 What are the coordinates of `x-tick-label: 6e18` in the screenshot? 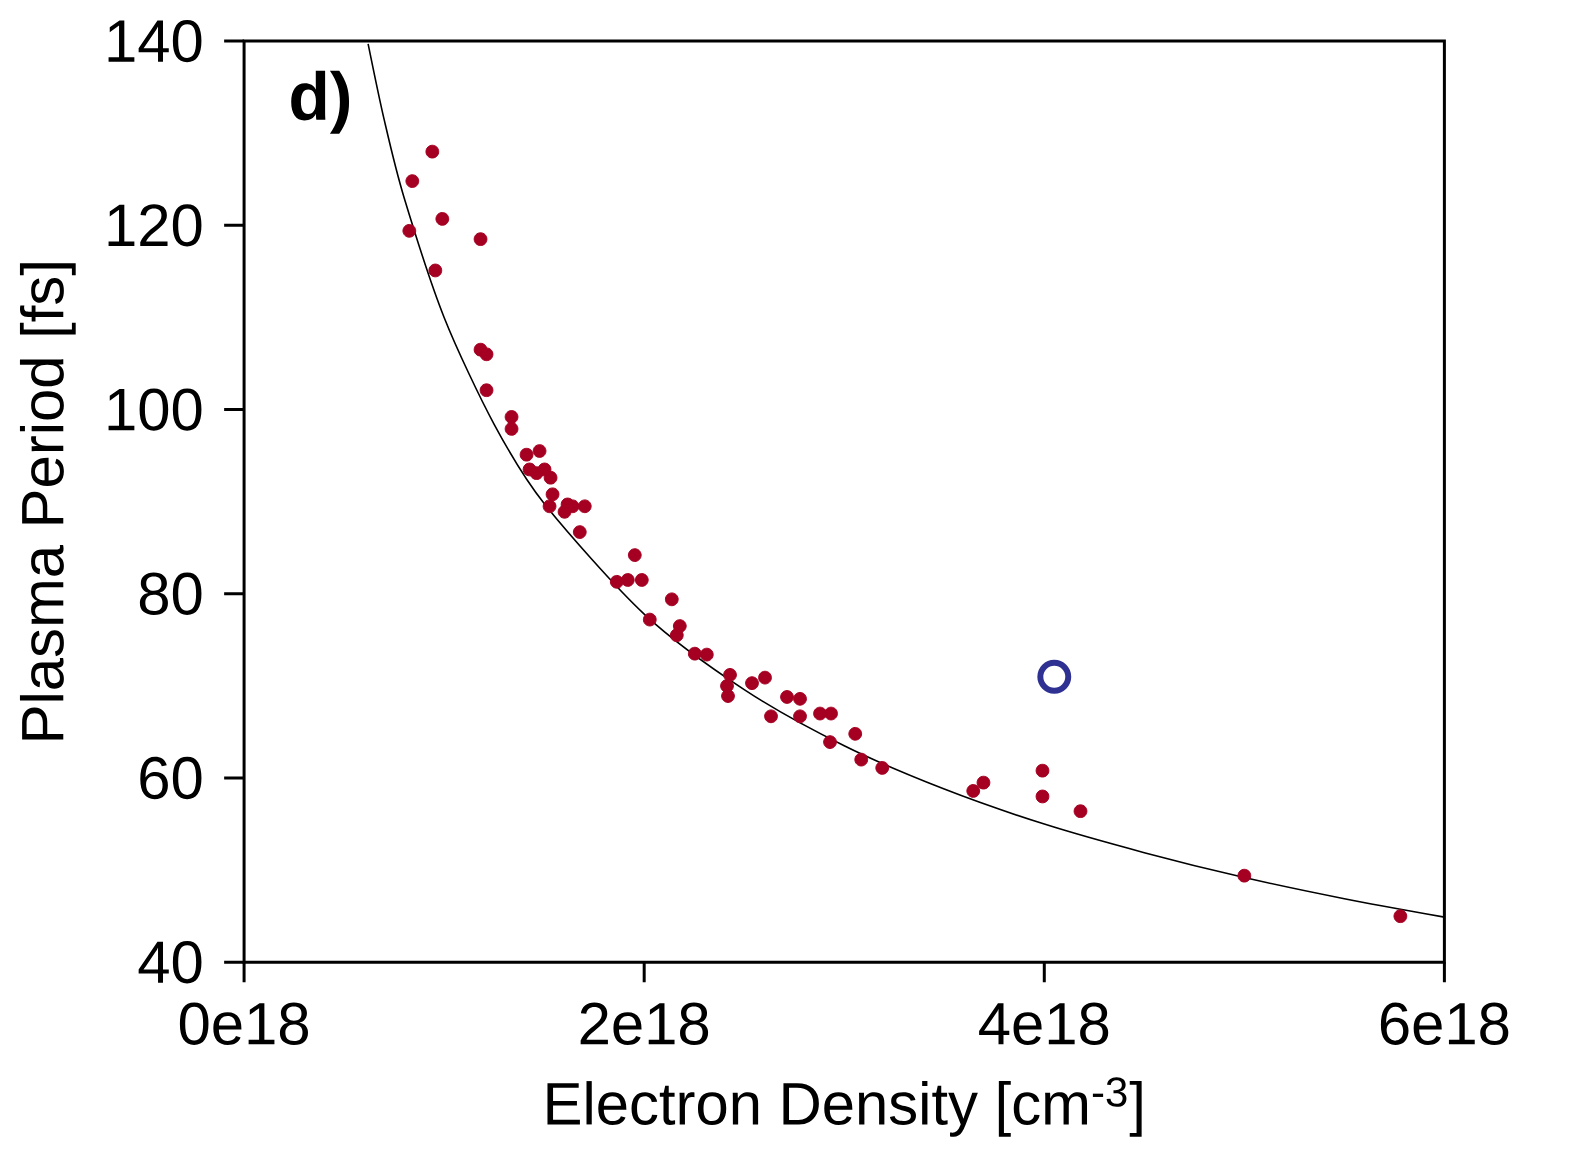 It's located at (1444, 1024).